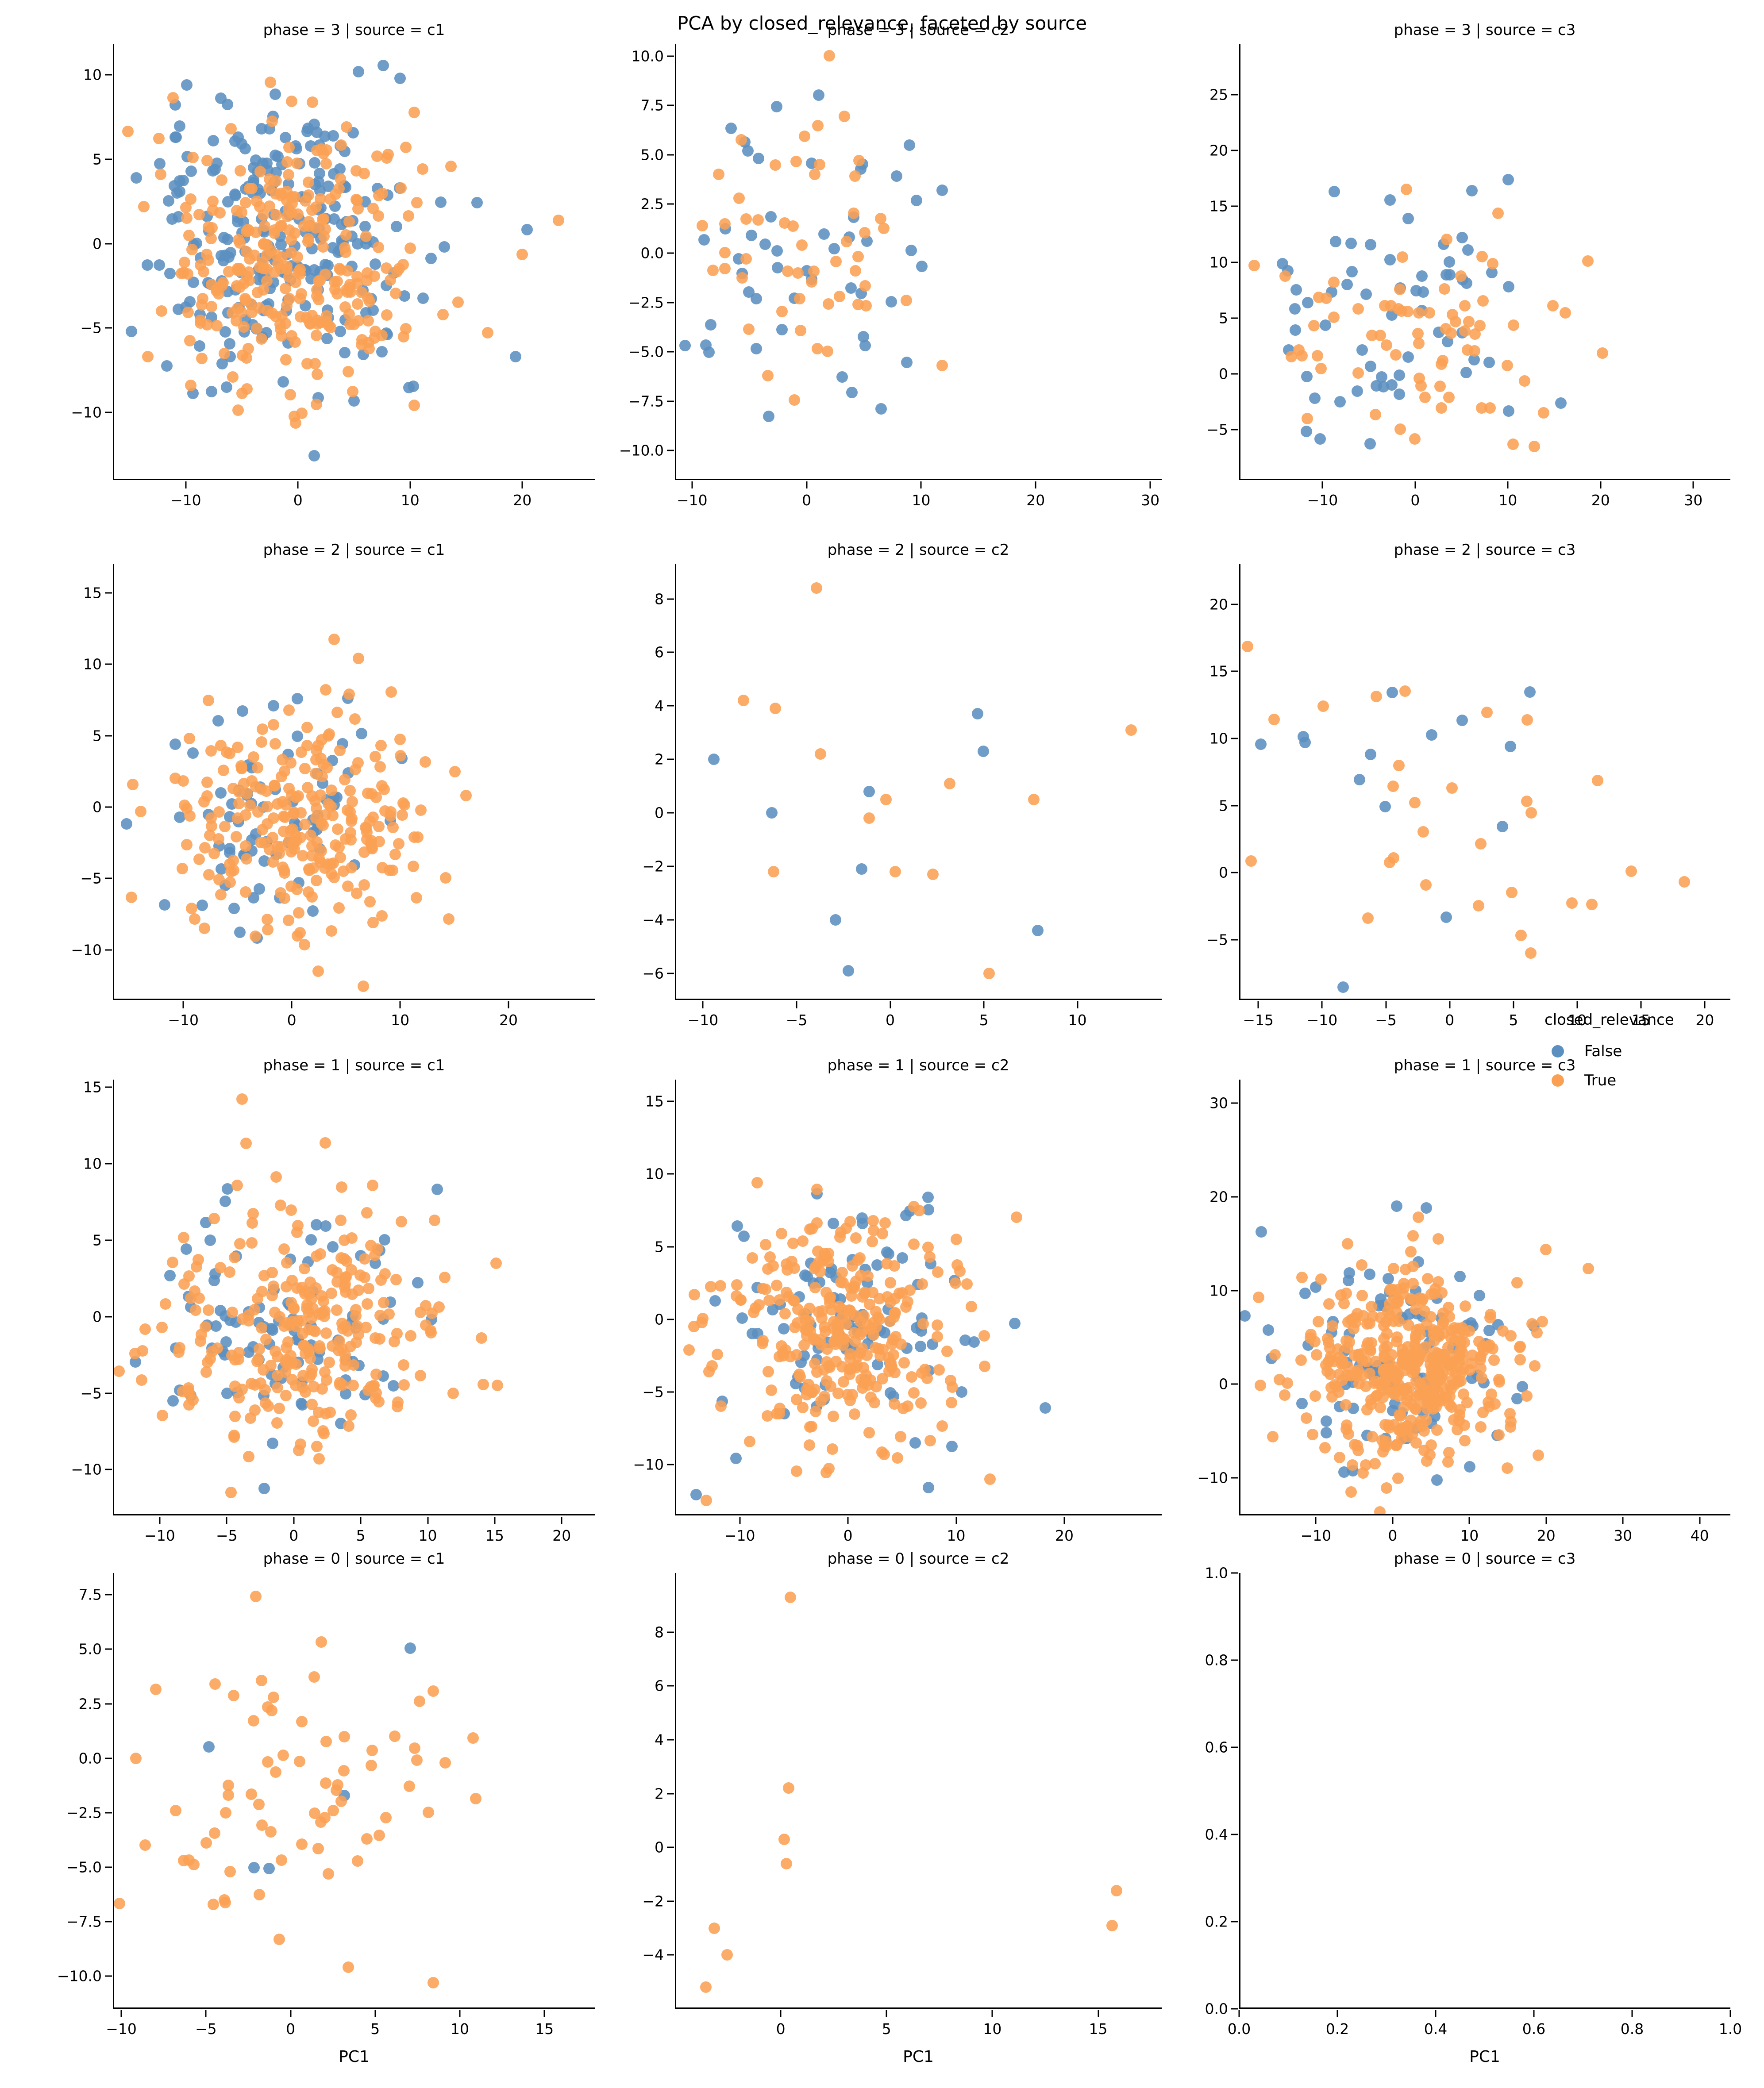 The image size is (1764, 2088). What do you see at coordinates (739, 1535) in the screenshot?
I see `x-tick-label: −10` at bounding box center [739, 1535].